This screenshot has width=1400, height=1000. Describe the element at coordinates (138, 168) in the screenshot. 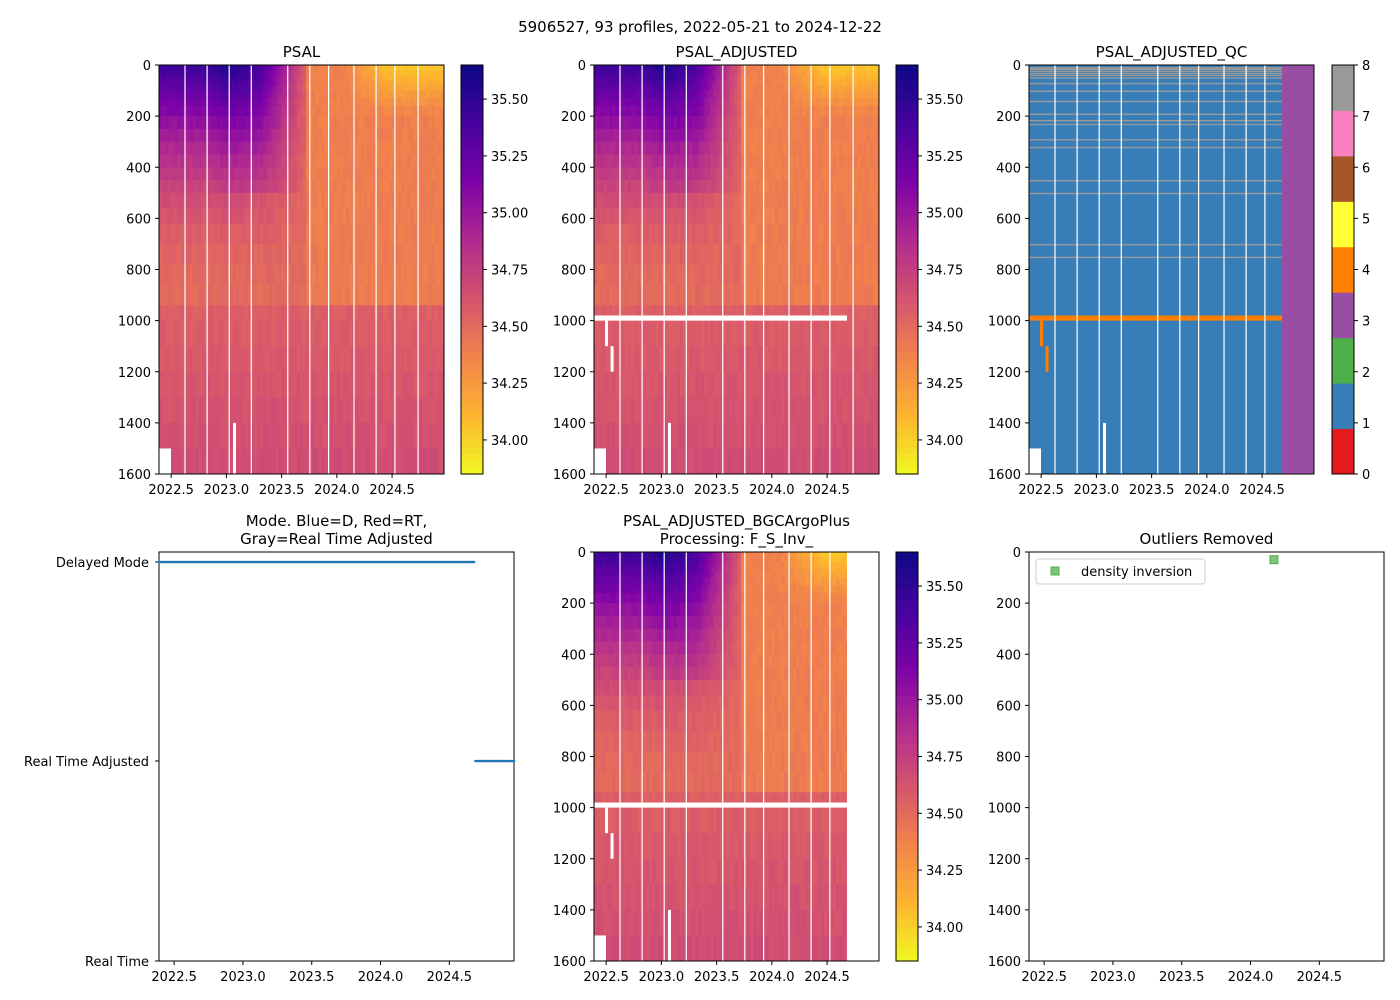

I see `y-tick-label: 400` at that location.